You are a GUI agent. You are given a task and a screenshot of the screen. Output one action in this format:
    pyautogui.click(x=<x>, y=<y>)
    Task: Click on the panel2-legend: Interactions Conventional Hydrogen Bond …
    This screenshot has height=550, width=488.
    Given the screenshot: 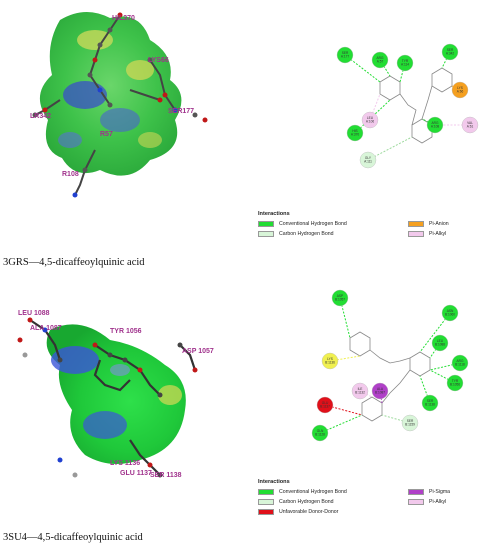 What is the action you would take?
    pyautogui.click(x=370, y=499)
    